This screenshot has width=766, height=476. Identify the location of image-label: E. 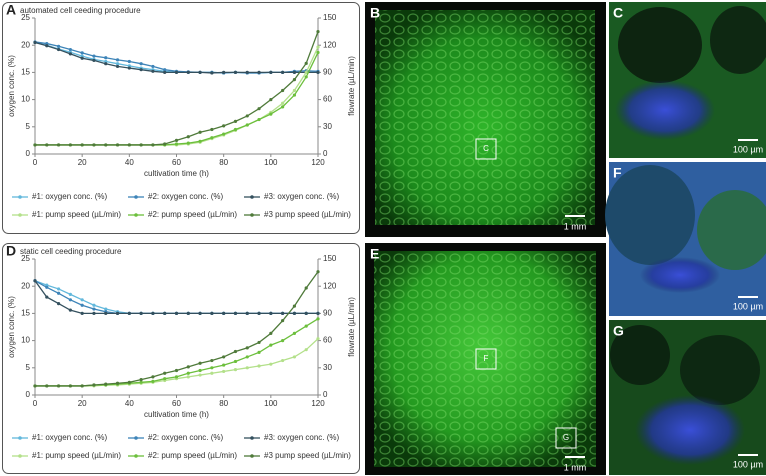
(374, 254).